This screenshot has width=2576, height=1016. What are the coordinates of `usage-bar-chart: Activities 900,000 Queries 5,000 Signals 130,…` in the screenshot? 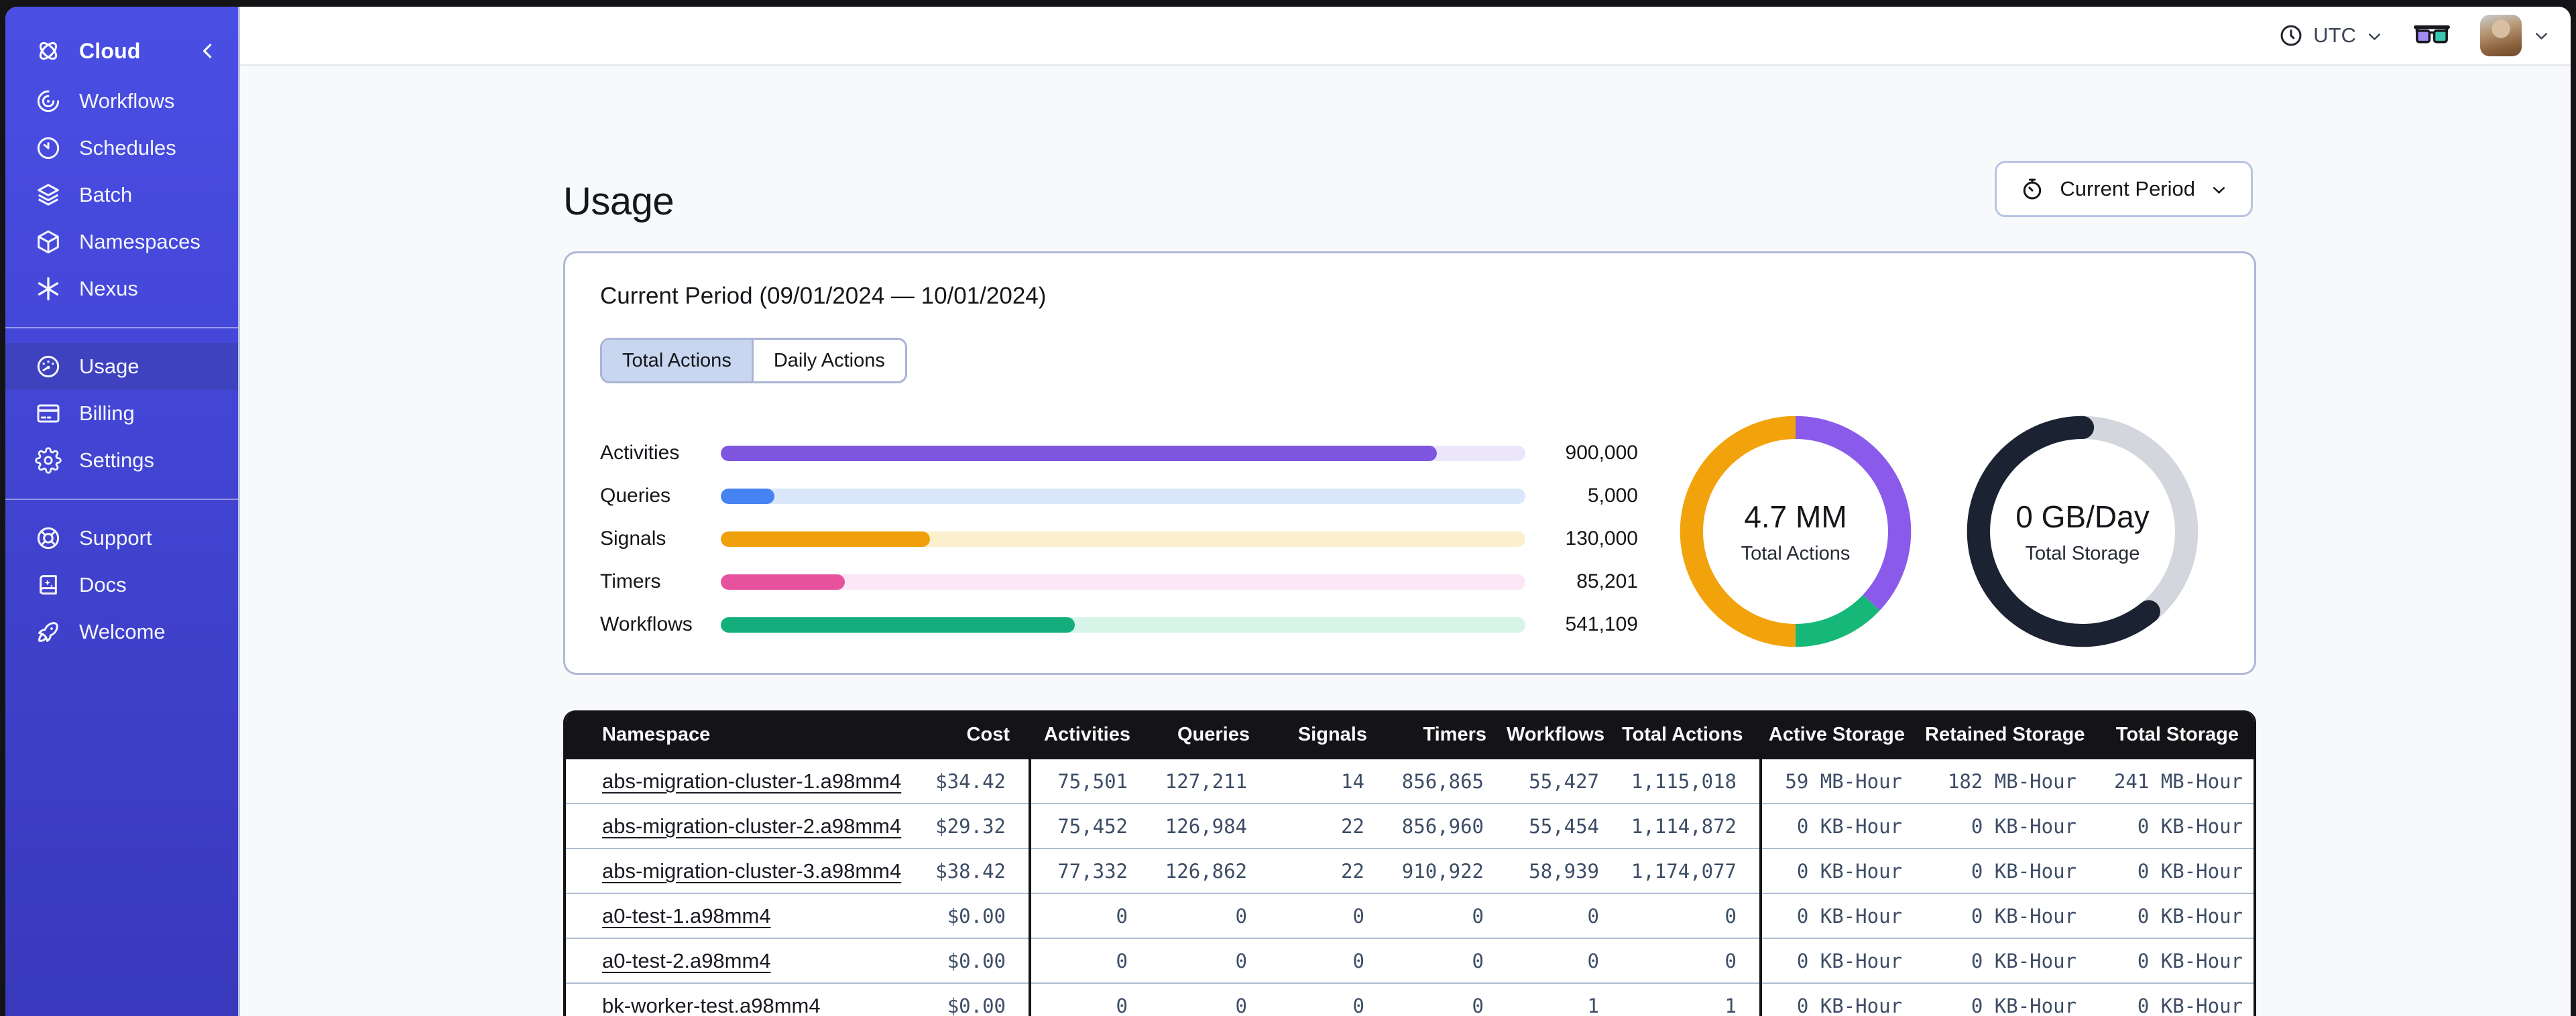 It's located at (1119, 539).